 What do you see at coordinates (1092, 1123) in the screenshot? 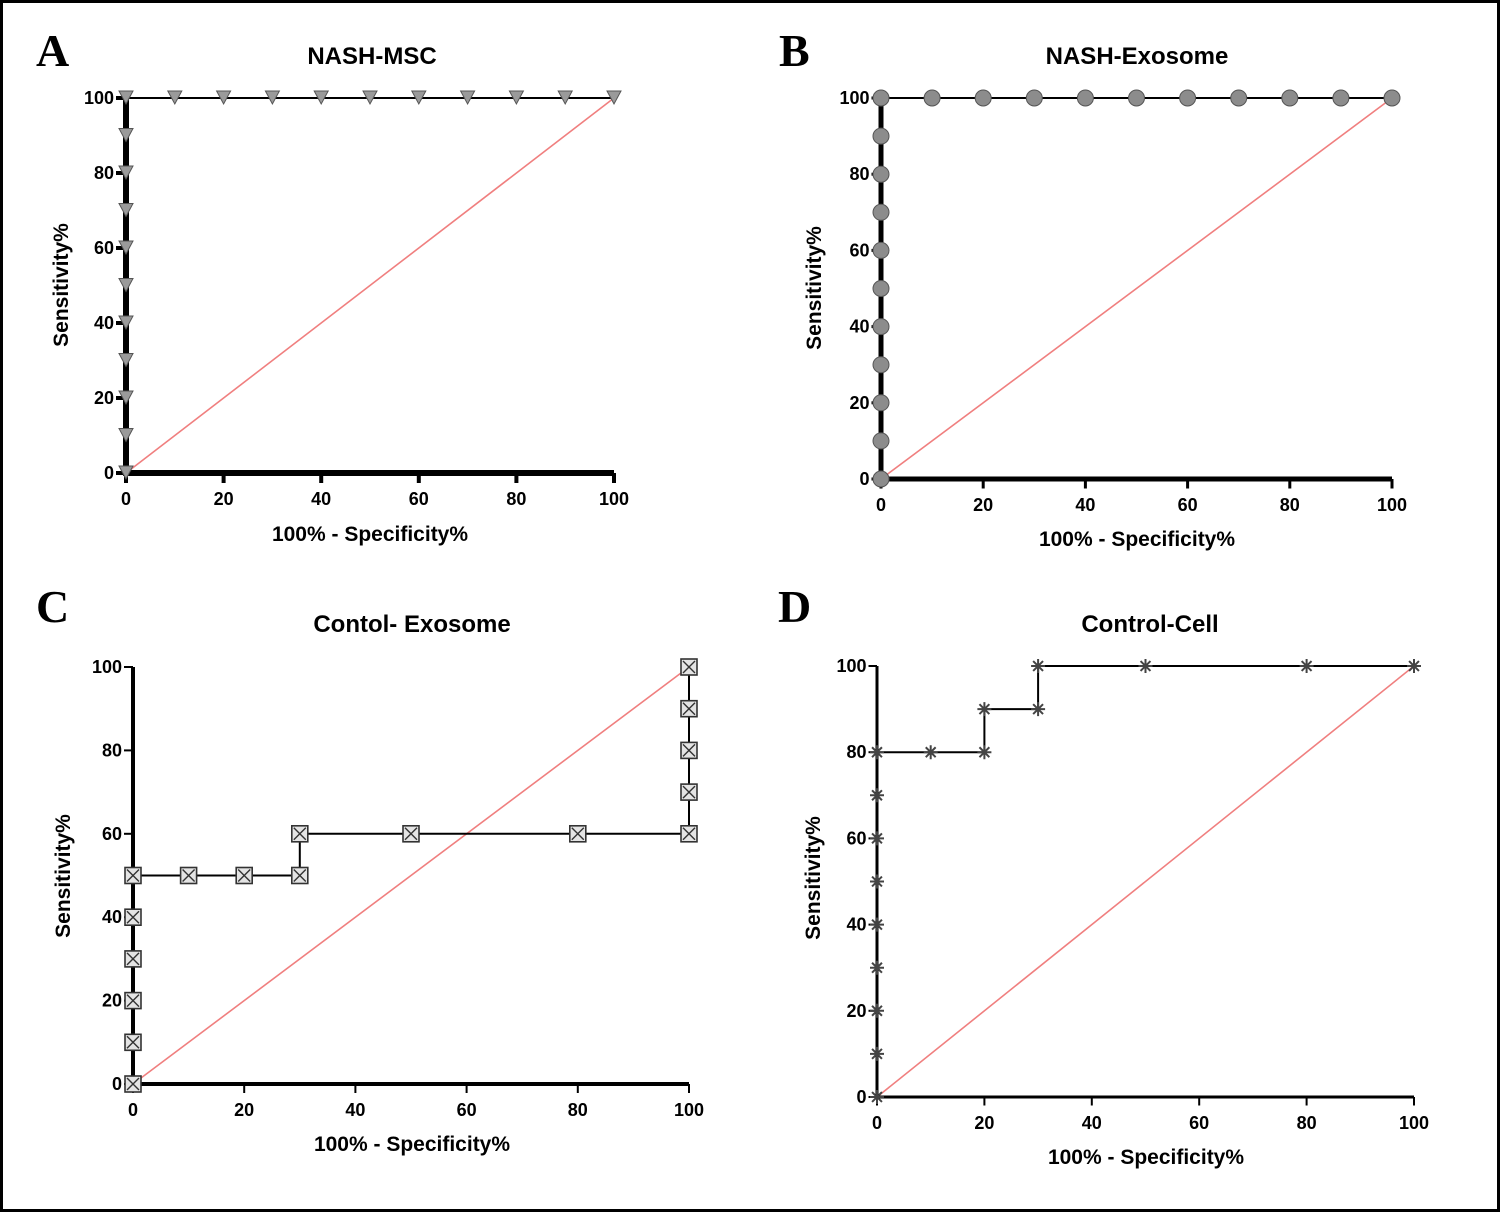
I see `x-tick-label: 40` at bounding box center [1092, 1123].